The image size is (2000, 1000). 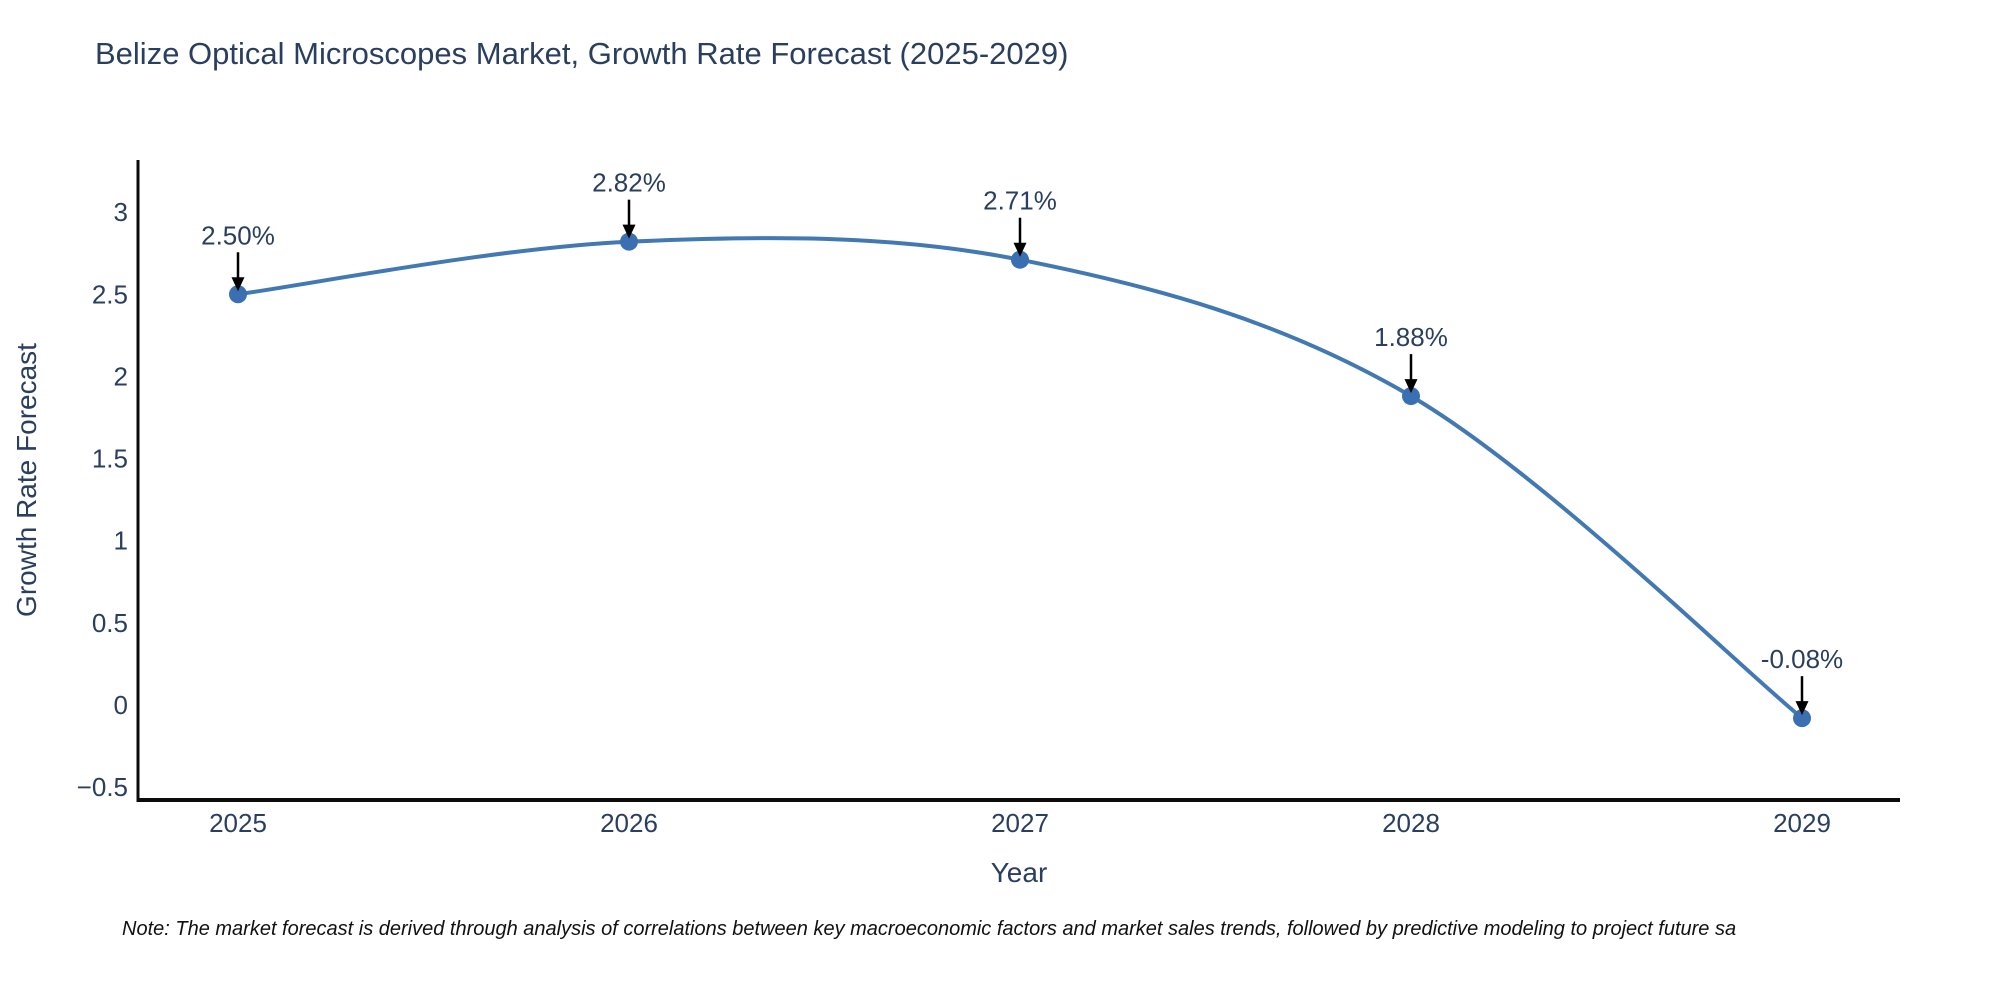 I want to click on x-tick-label: 2025, so click(x=238, y=823).